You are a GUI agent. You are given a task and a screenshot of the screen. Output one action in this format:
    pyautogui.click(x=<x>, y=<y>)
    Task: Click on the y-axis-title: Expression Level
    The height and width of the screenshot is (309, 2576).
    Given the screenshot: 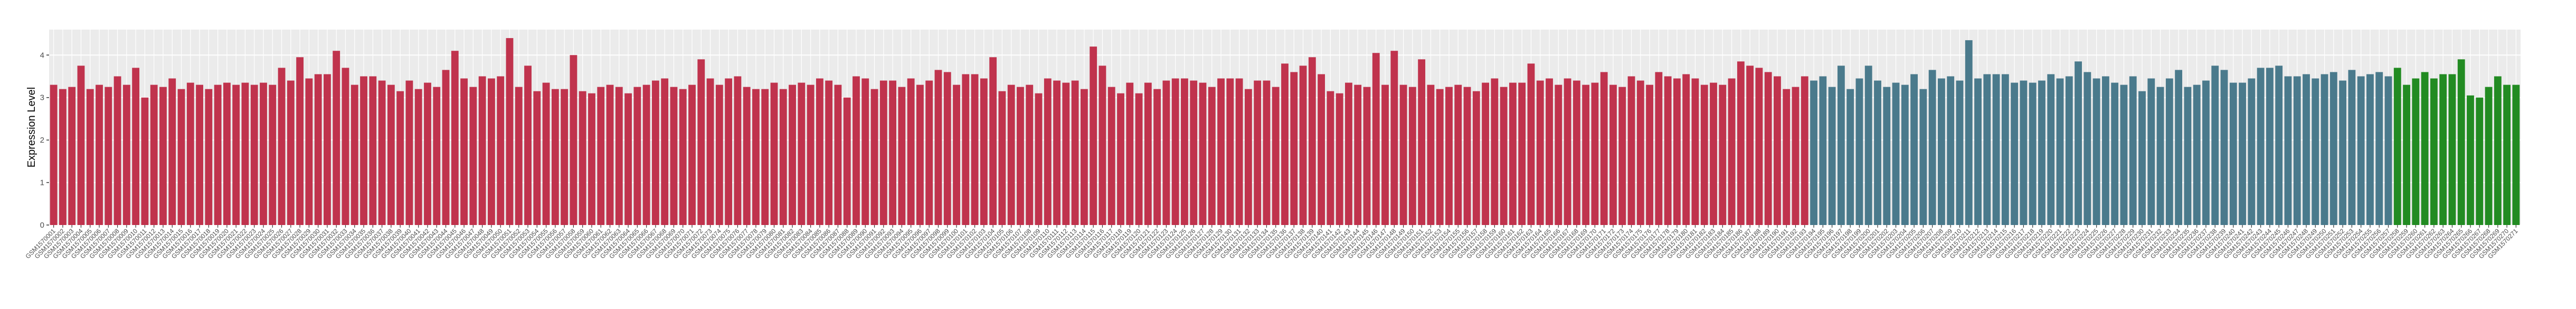 What is the action you would take?
    pyautogui.click(x=31, y=127)
    